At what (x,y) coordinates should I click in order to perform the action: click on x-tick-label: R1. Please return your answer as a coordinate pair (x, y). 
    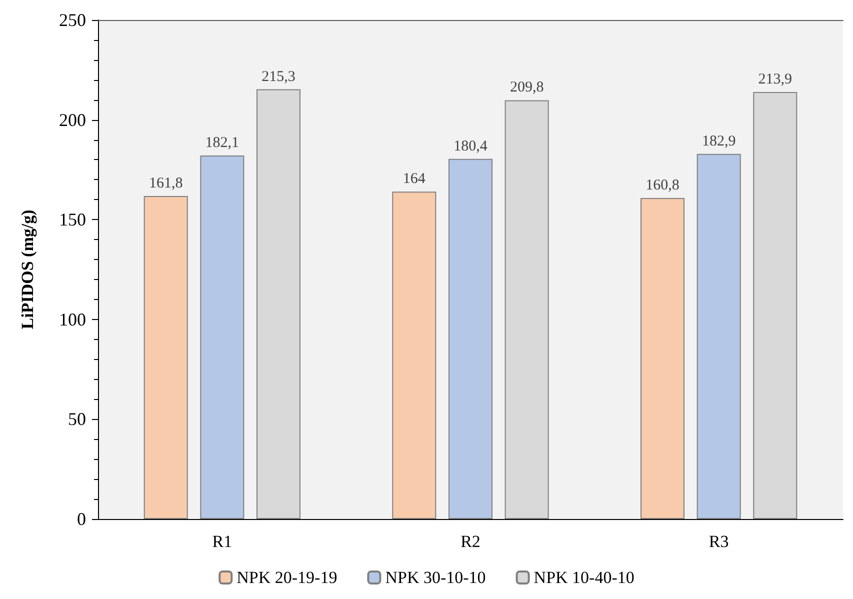
    Looking at the image, I should click on (222, 541).